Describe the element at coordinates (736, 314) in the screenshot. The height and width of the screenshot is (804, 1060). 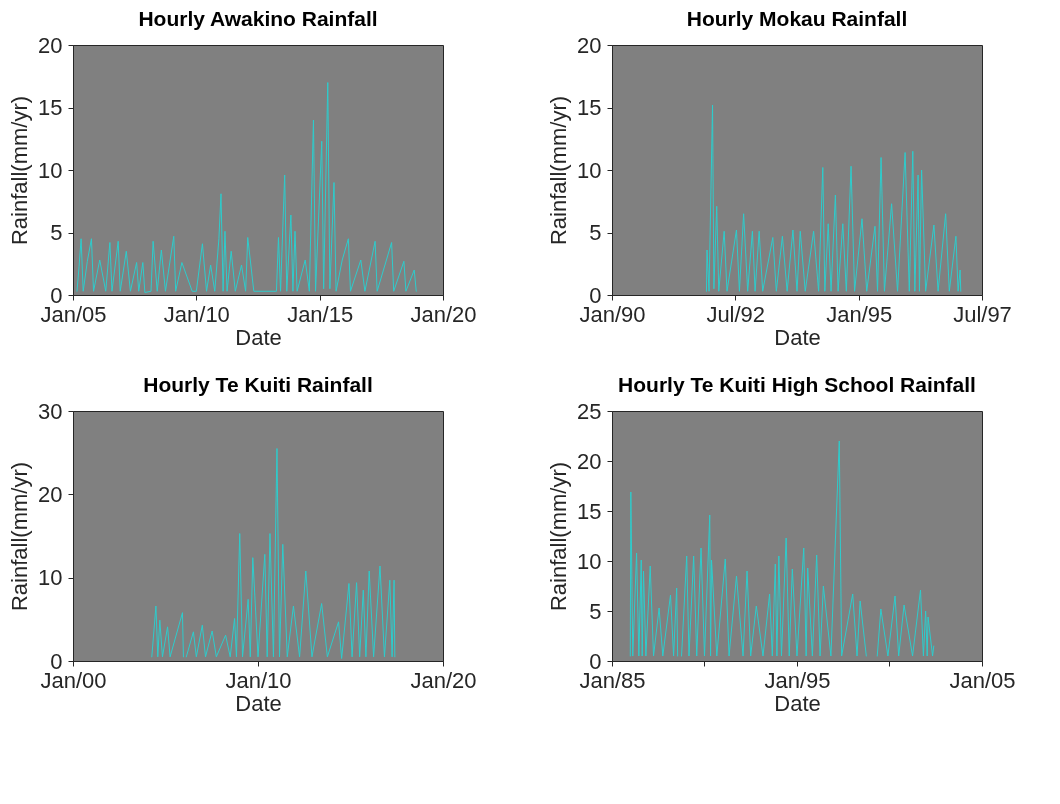
I see `x-tick-label: Jul/92` at that location.